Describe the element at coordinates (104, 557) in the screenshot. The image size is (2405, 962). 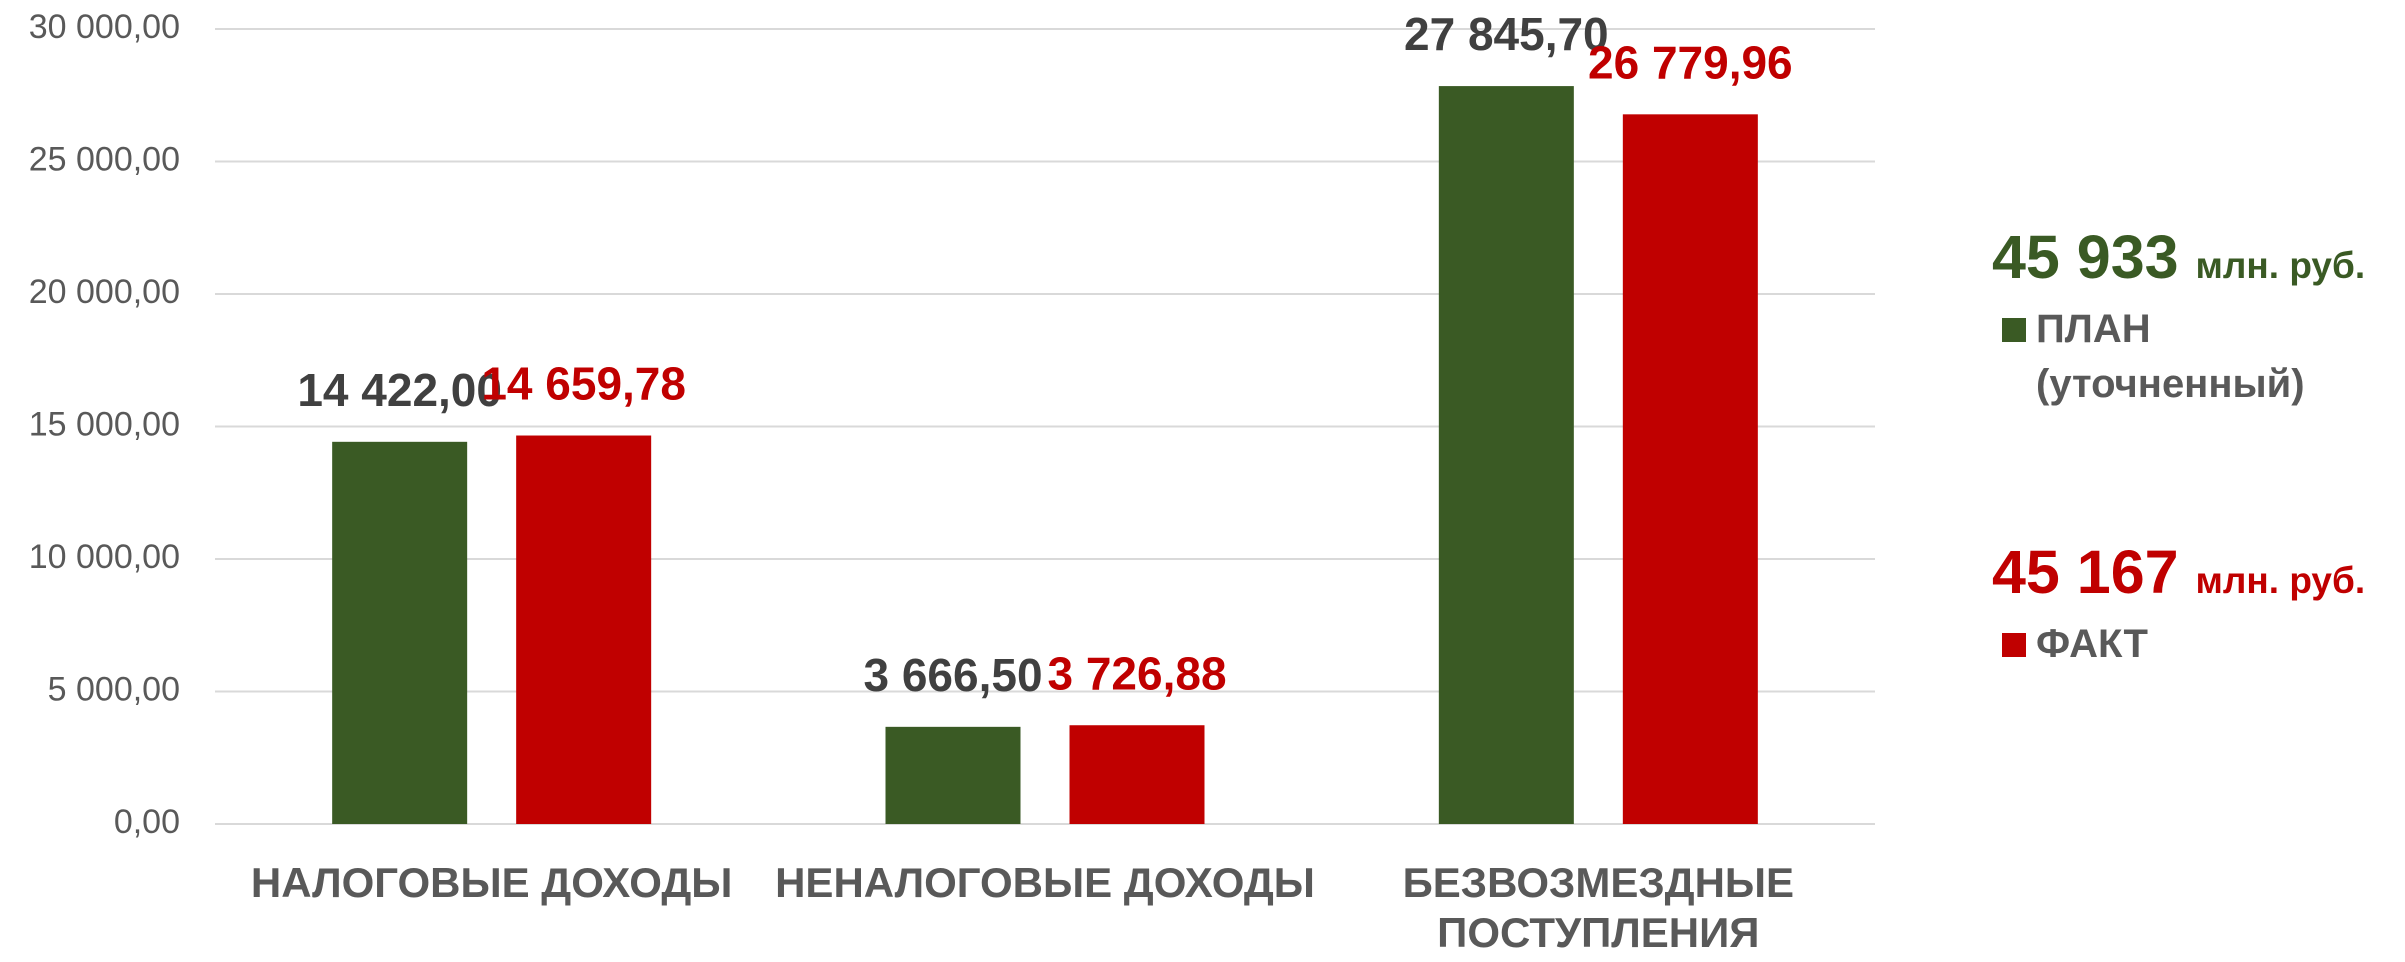
I see `y-tick-label: 10 000,00` at that location.